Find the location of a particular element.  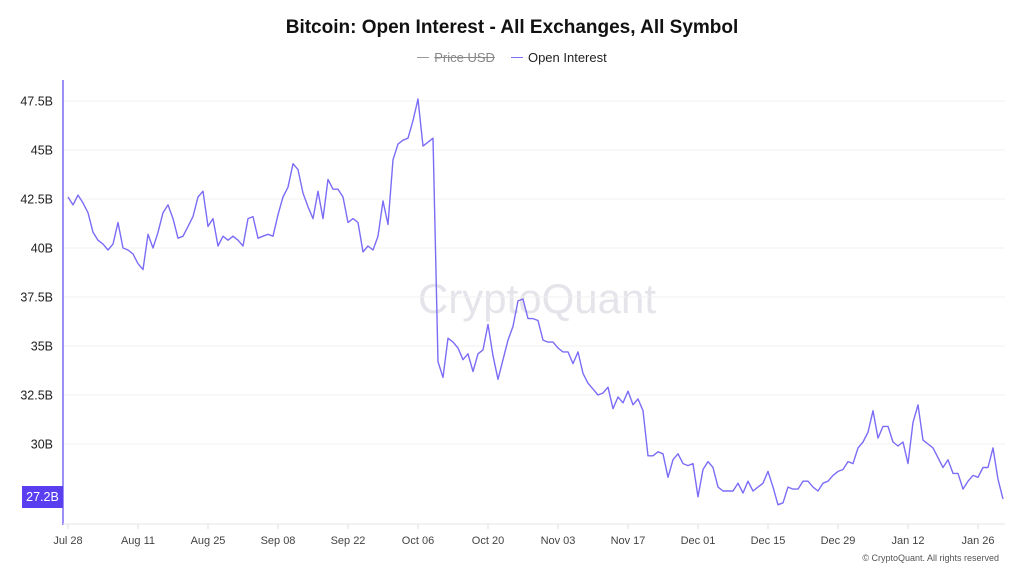

x-tick-label: Aug 25 is located at coordinates (208, 541).